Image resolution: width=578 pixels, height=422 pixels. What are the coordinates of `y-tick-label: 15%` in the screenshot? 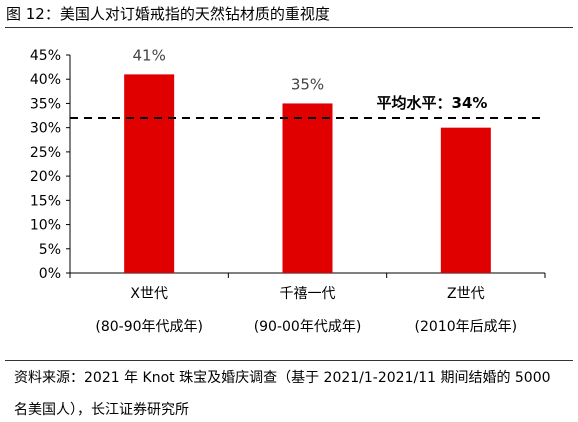 It's located at (45, 201).